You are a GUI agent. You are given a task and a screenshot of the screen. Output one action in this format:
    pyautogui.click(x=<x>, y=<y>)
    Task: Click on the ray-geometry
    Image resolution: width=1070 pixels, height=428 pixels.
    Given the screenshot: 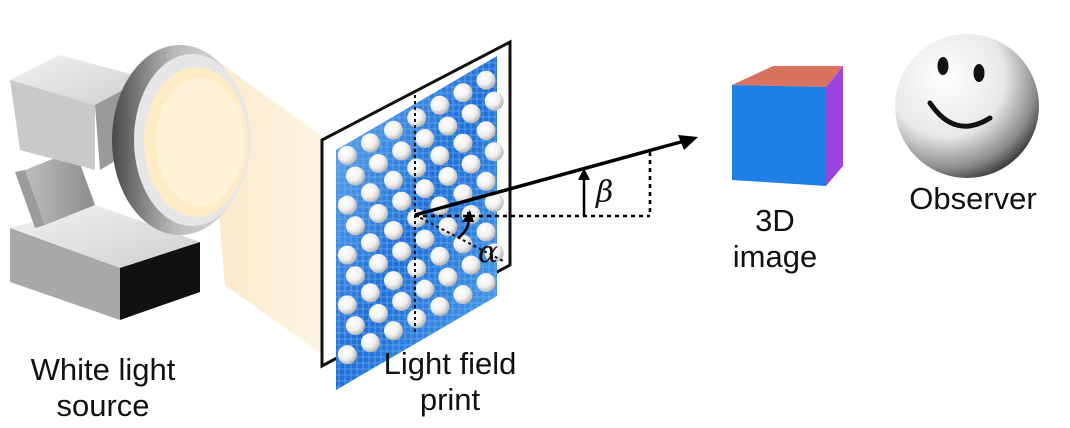 What is the action you would take?
    pyautogui.click(x=556, y=187)
    